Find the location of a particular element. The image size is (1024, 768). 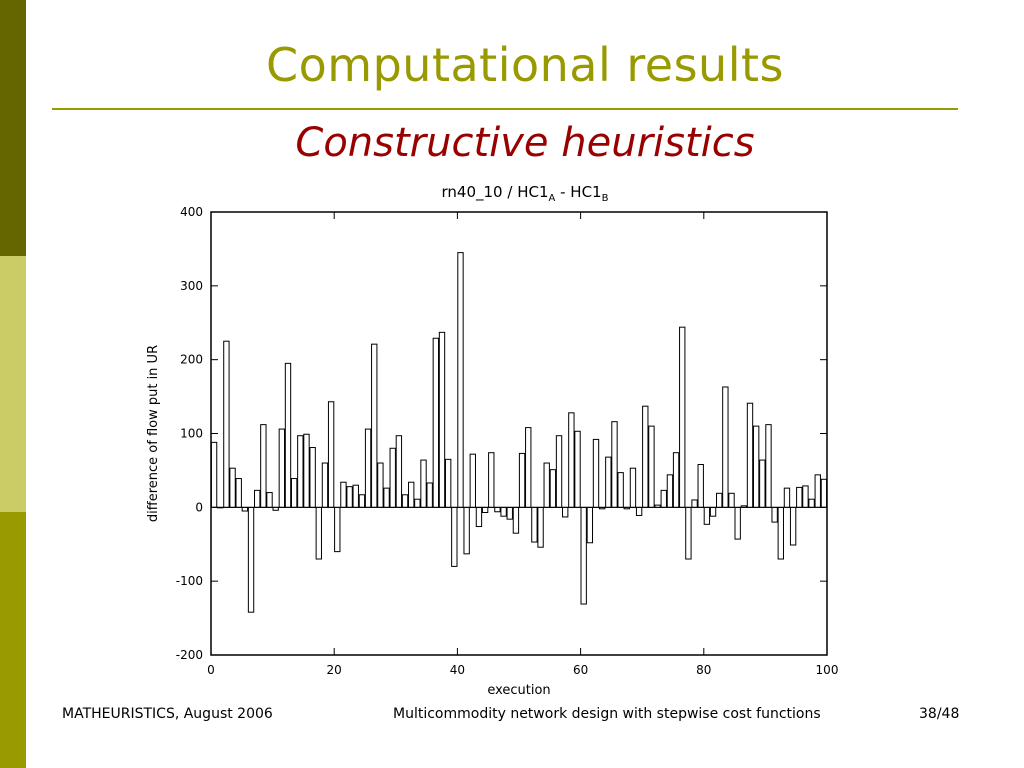

chart-title: rn40_10 / HC1A - HC1B is located at coordinates (525, 193).